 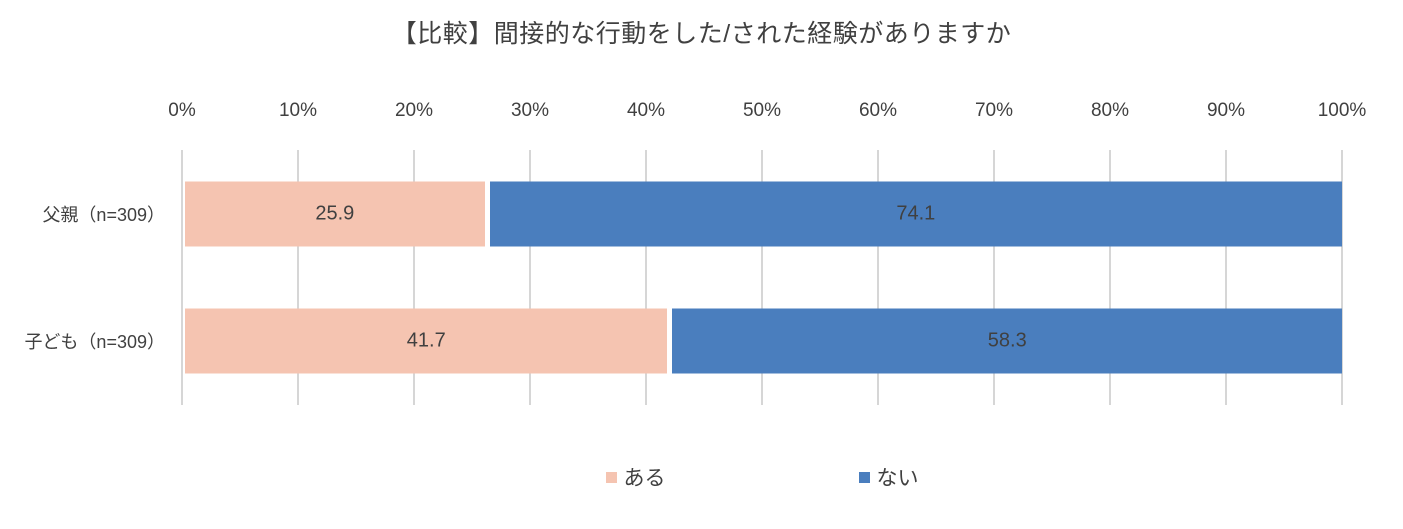 I want to click on bar-segment-nai: 58.3, so click(x=1007, y=341).